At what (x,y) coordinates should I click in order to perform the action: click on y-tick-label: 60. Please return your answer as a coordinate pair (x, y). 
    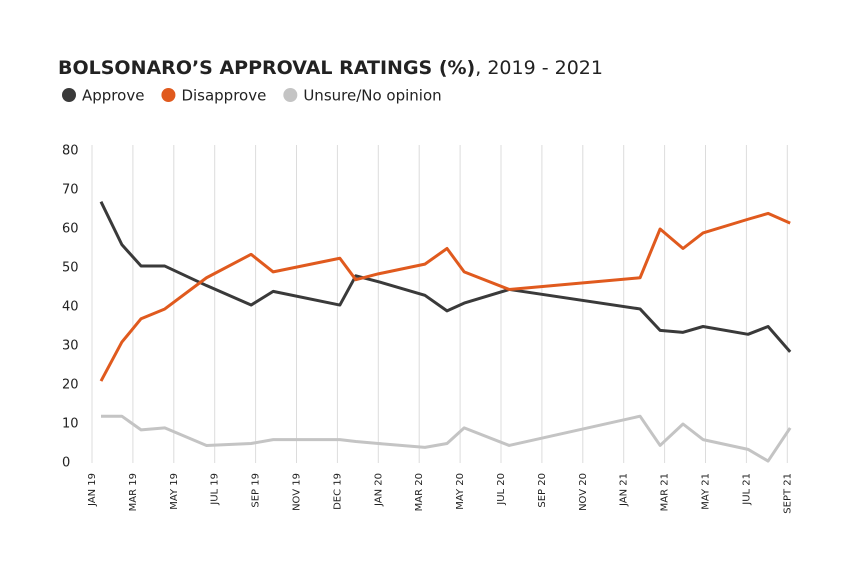
    Looking at the image, I should click on (70, 229).